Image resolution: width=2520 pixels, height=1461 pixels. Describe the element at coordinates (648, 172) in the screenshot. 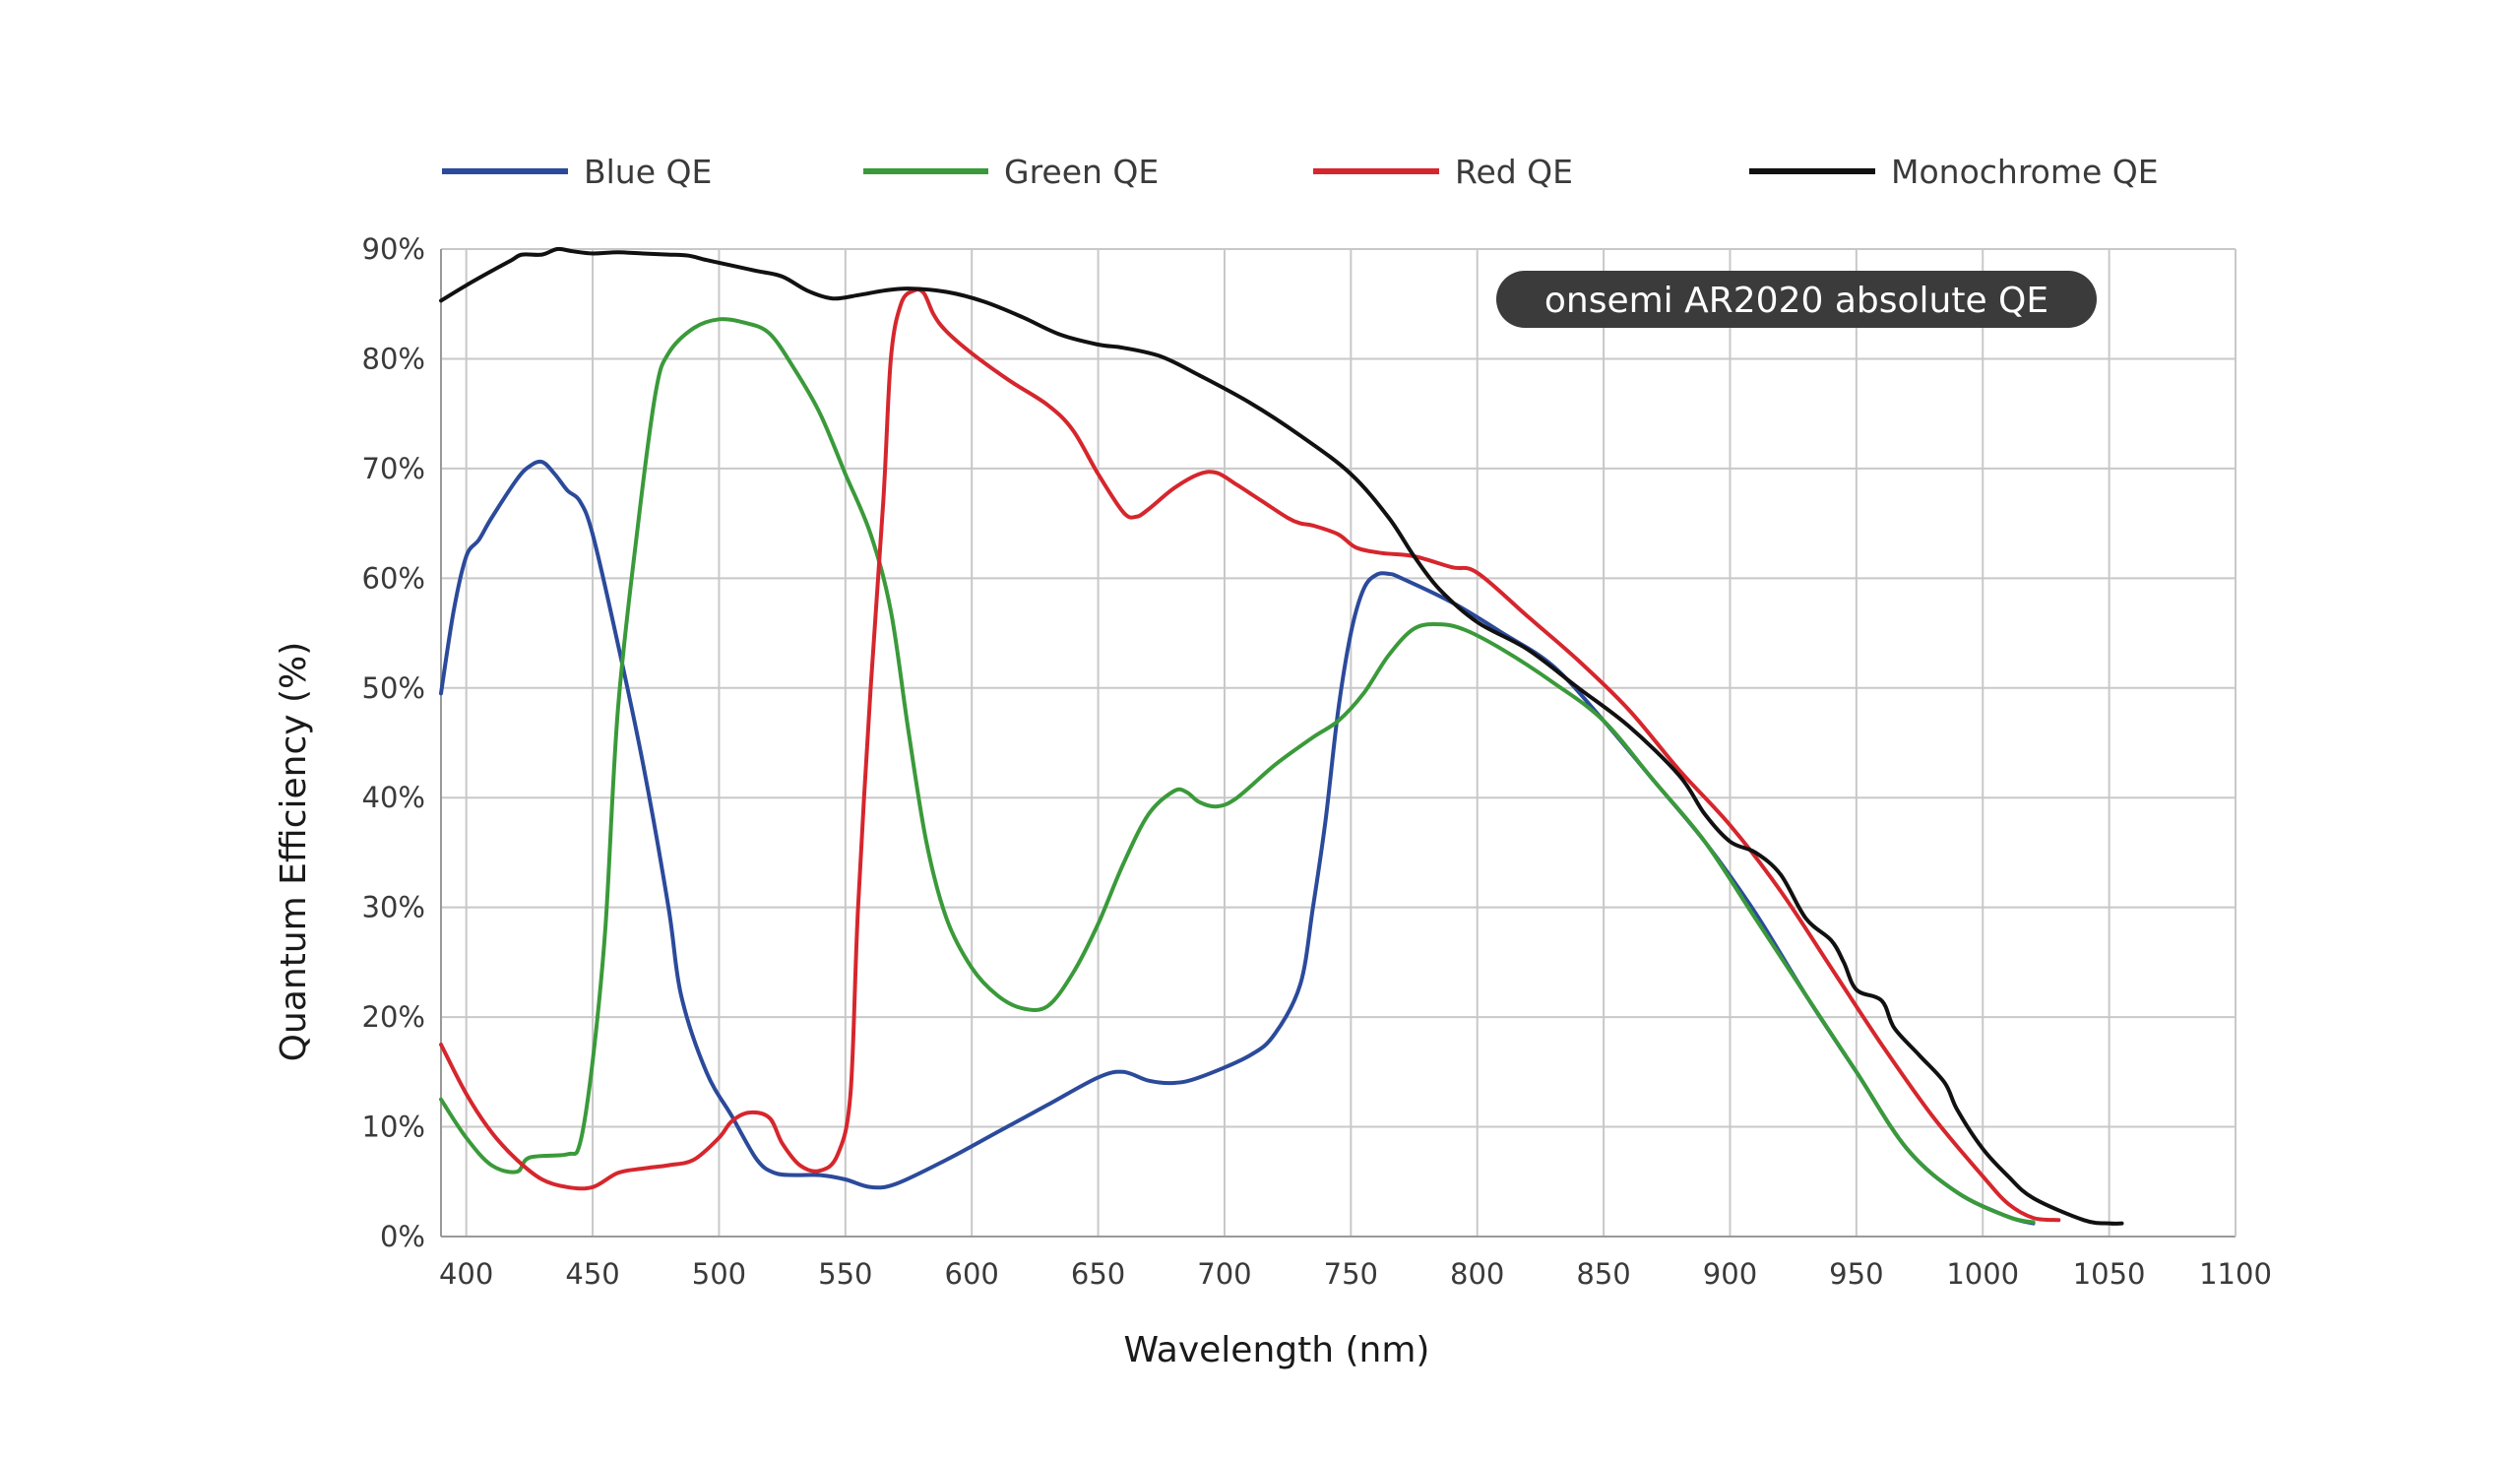

I see `legend-label-blue: Blue QE` at that location.